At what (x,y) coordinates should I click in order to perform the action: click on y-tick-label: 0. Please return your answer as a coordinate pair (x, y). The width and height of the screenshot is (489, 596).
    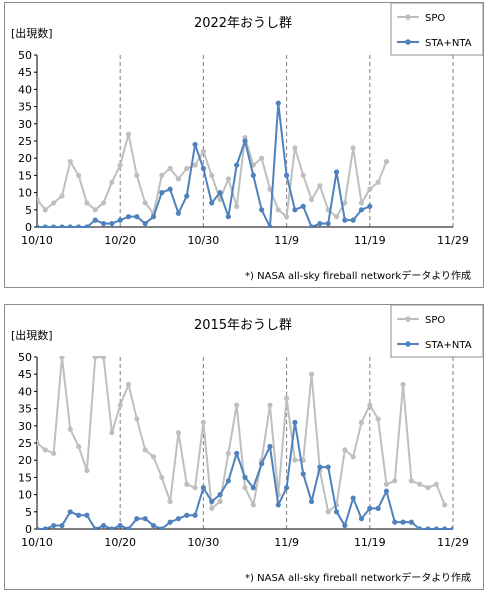
    Looking at the image, I should click on (28, 529).